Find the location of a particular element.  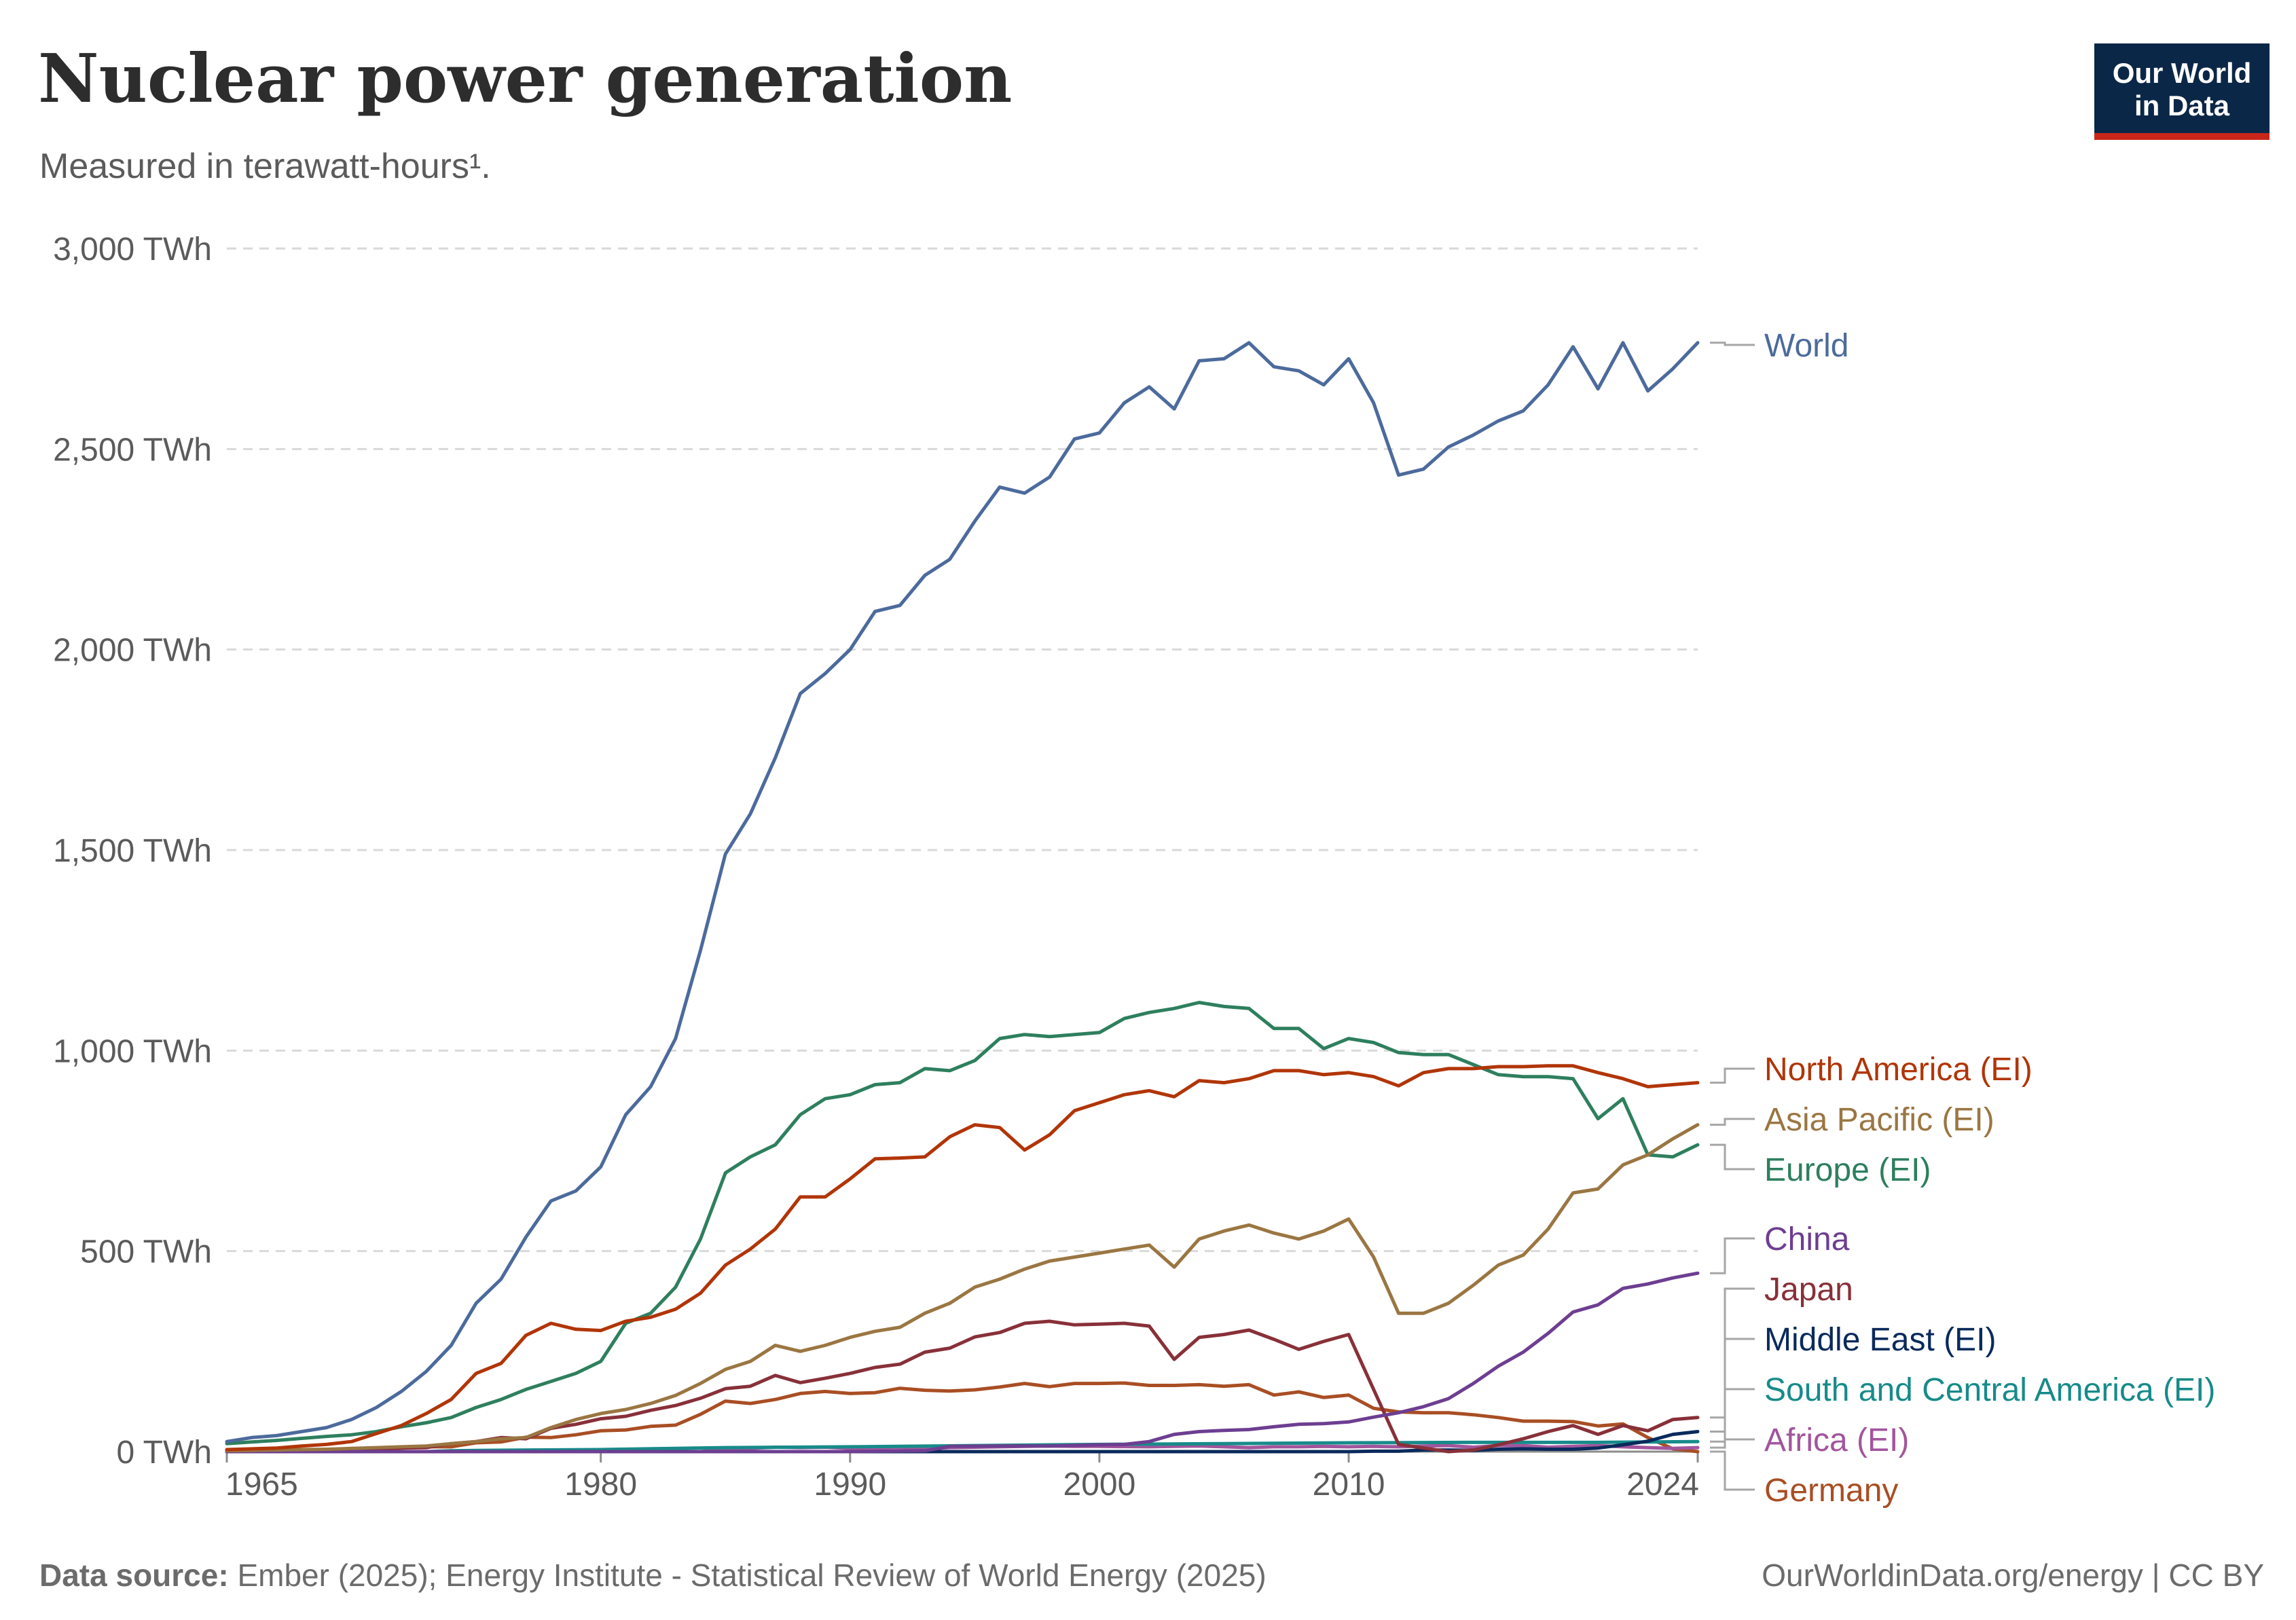

leader-line-japan is located at coordinates (1732, 1353).